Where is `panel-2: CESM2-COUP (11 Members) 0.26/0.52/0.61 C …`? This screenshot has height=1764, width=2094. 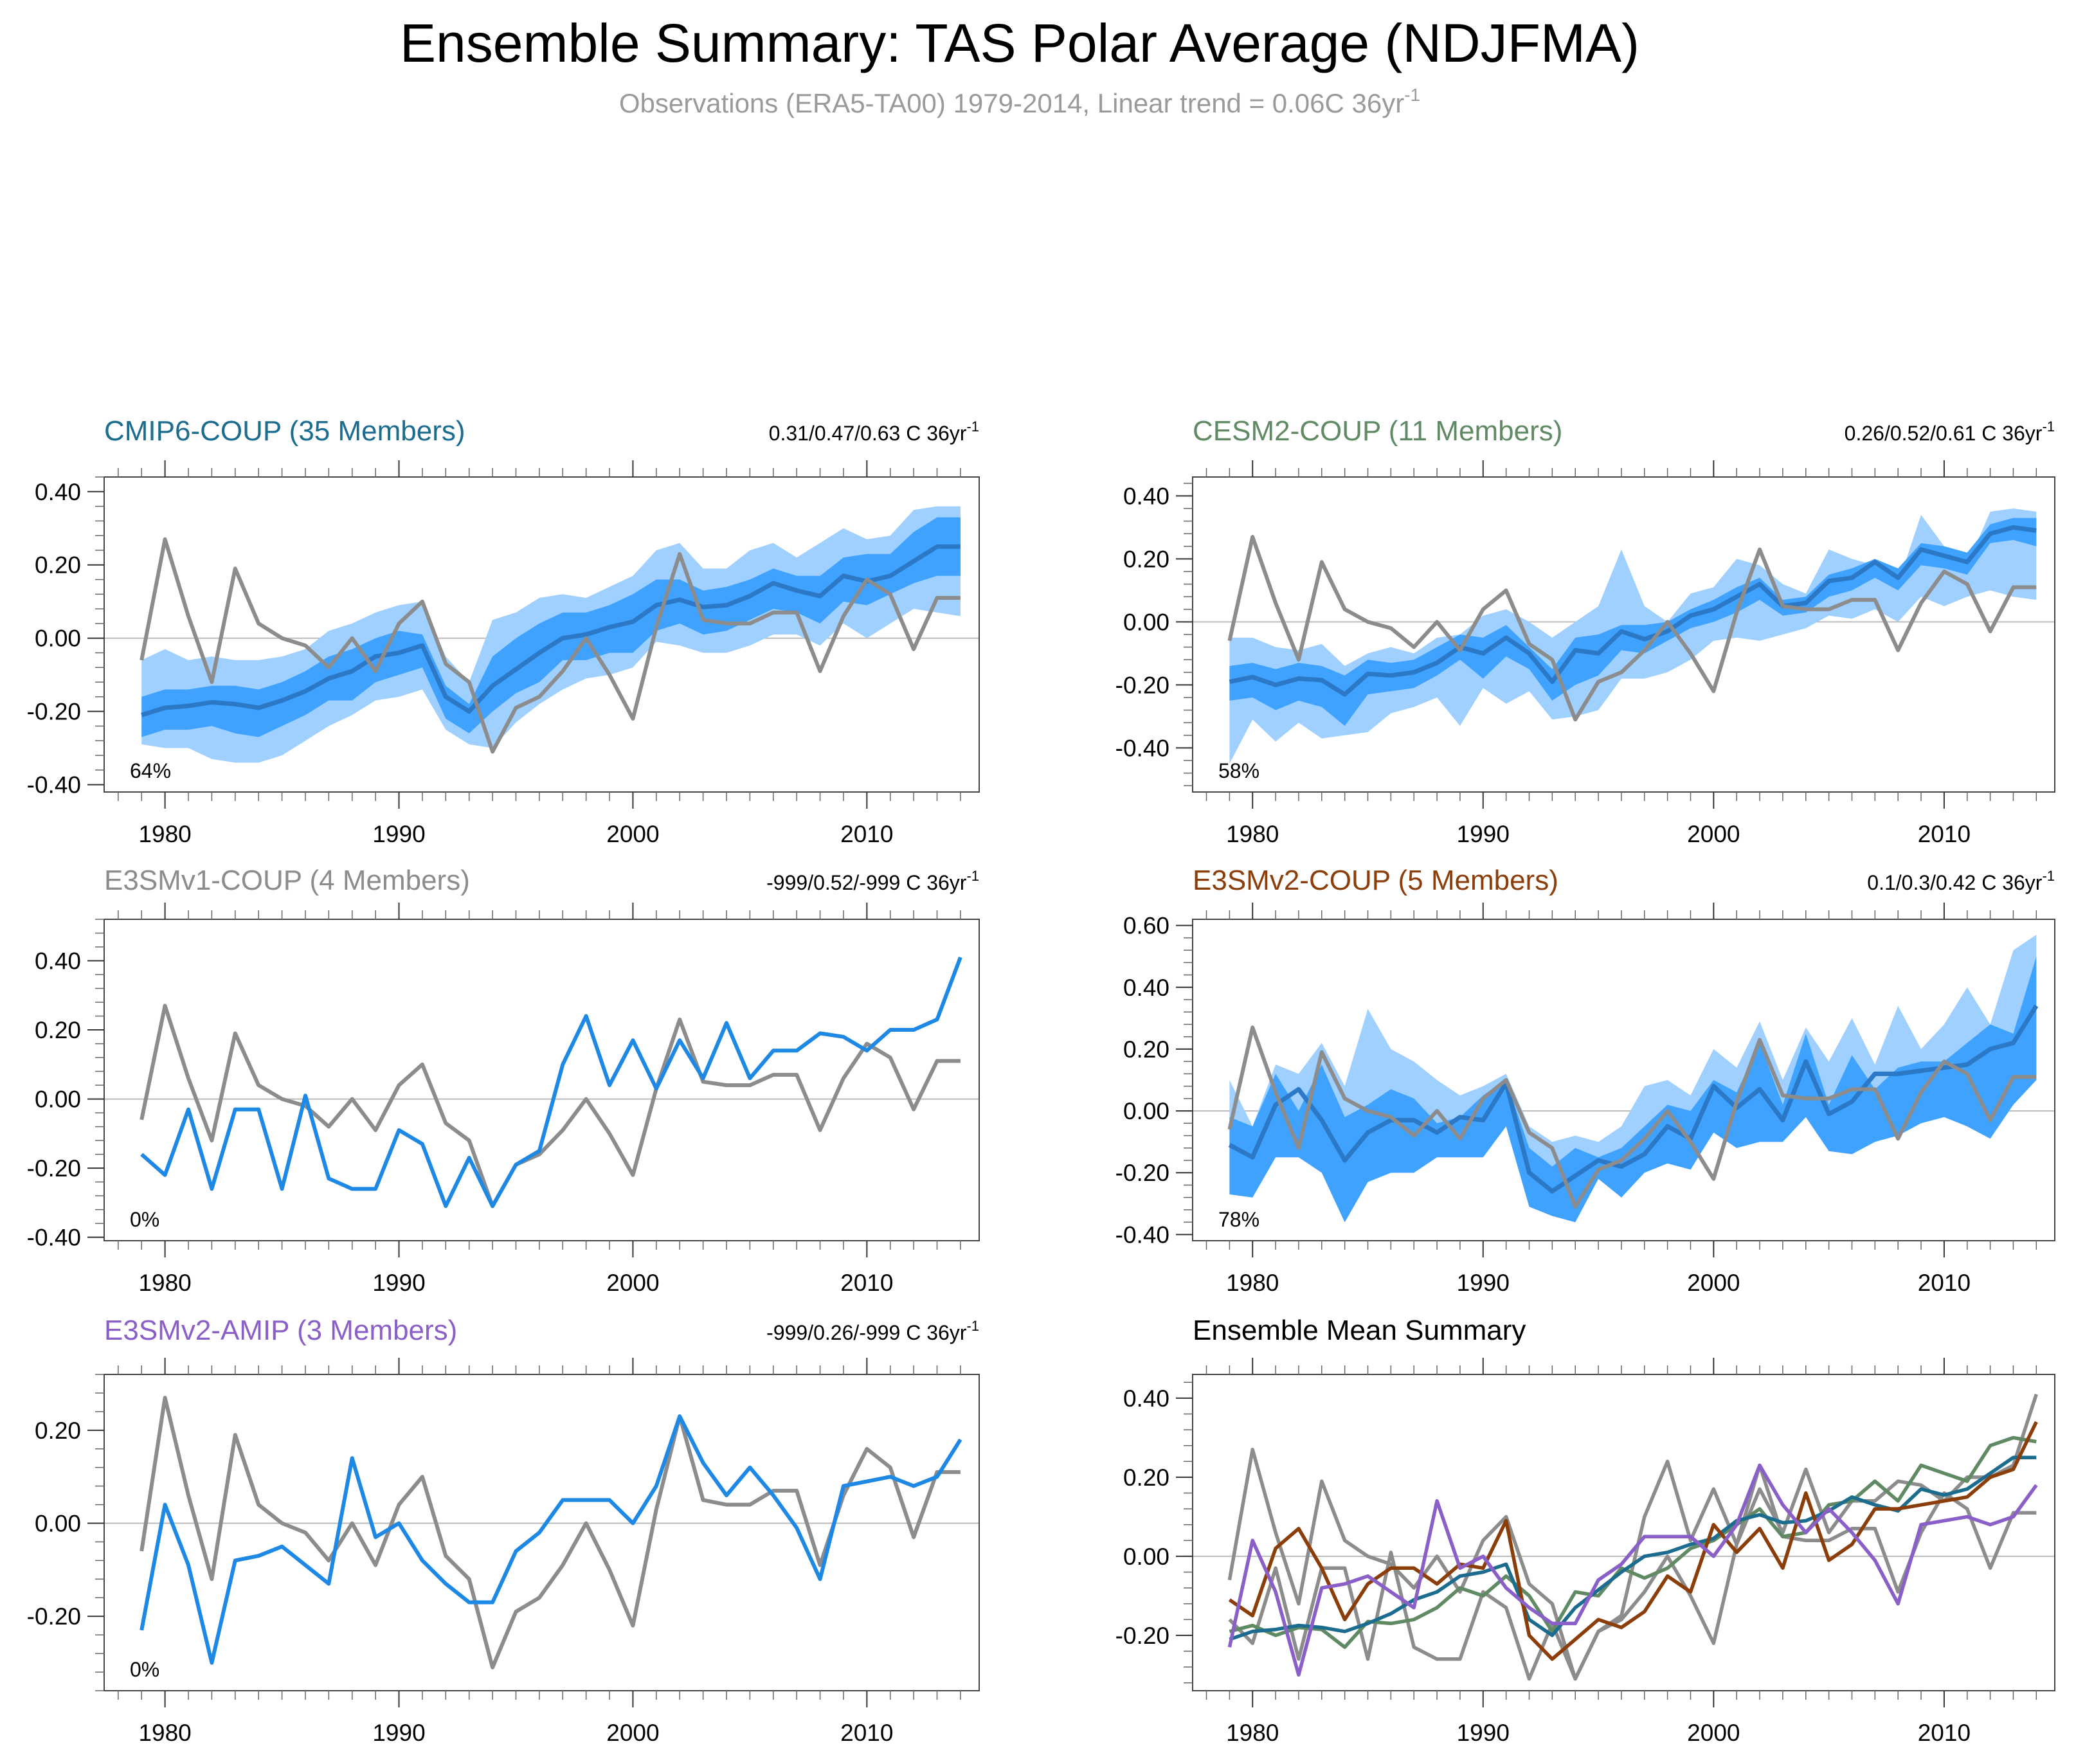 panel-2: CESM2-COUP (11 Members) 0.26/0.52/0.61 C … is located at coordinates (1585, 631).